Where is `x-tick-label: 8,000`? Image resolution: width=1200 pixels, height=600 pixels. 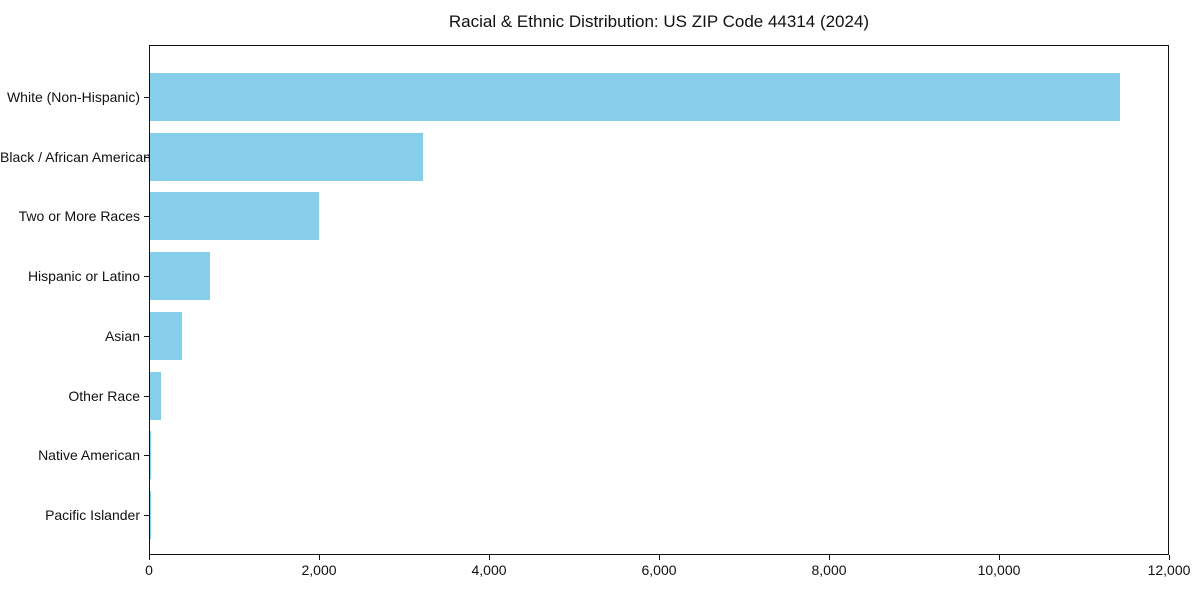 x-tick-label: 8,000 is located at coordinates (829, 570).